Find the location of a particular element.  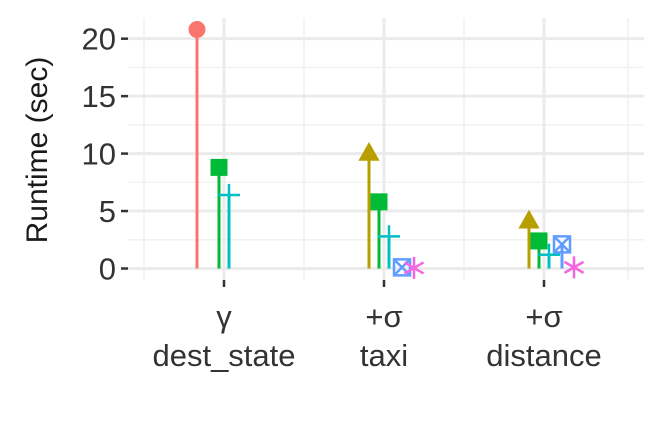

y-tick-label: 5 is located at coordinates (107, 211).